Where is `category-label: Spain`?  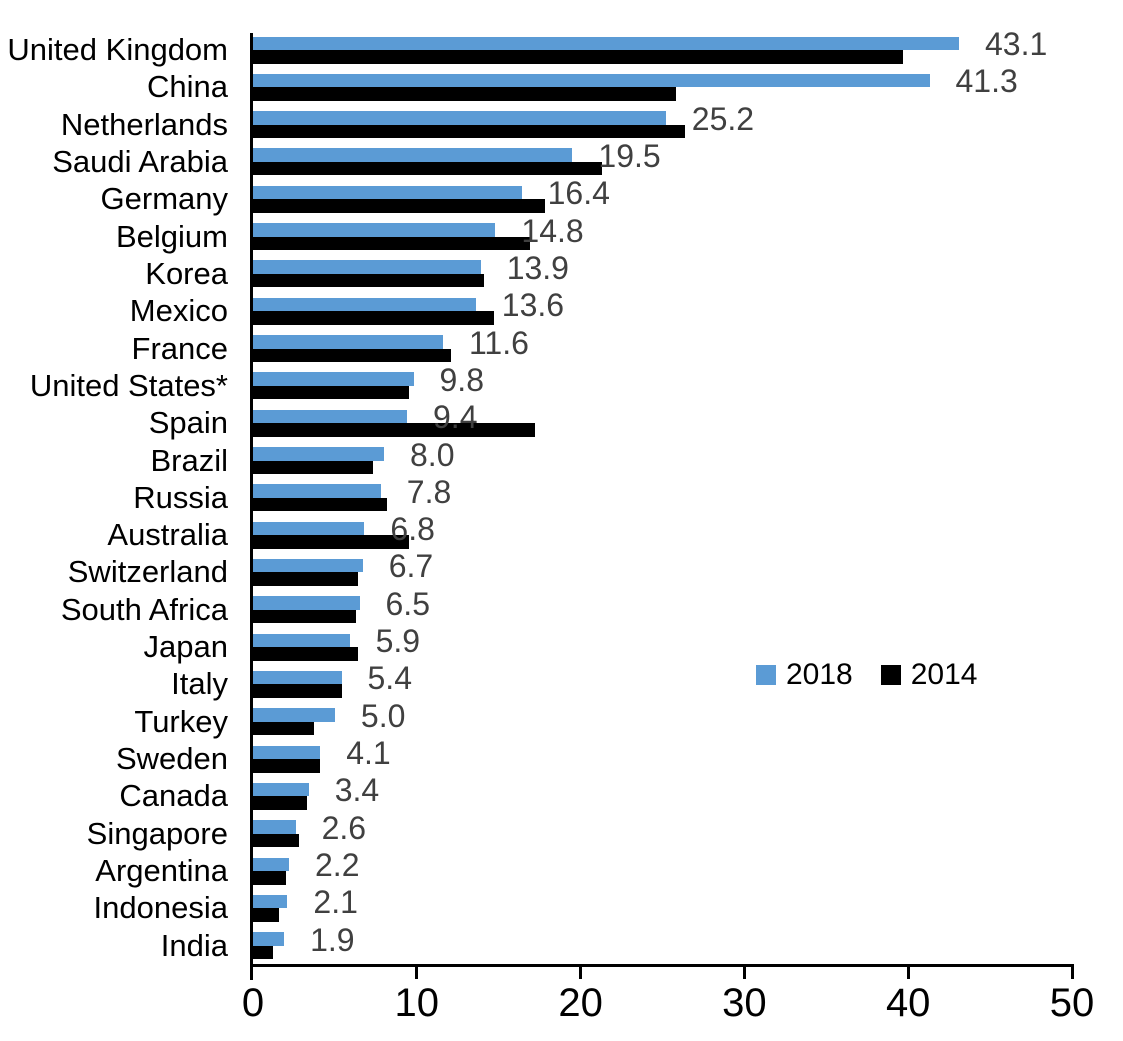
category-label: Spain is located at coordinates (188, 423).